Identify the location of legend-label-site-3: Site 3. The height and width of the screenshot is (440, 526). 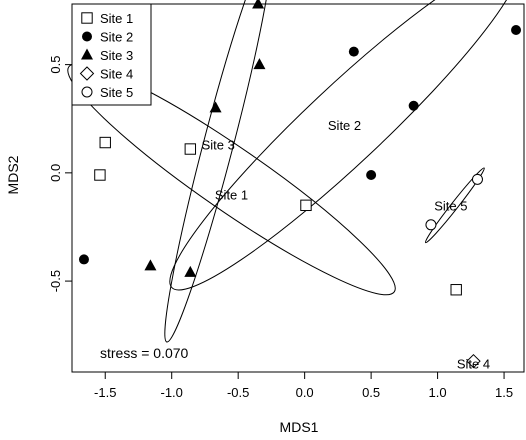
(116, 55).